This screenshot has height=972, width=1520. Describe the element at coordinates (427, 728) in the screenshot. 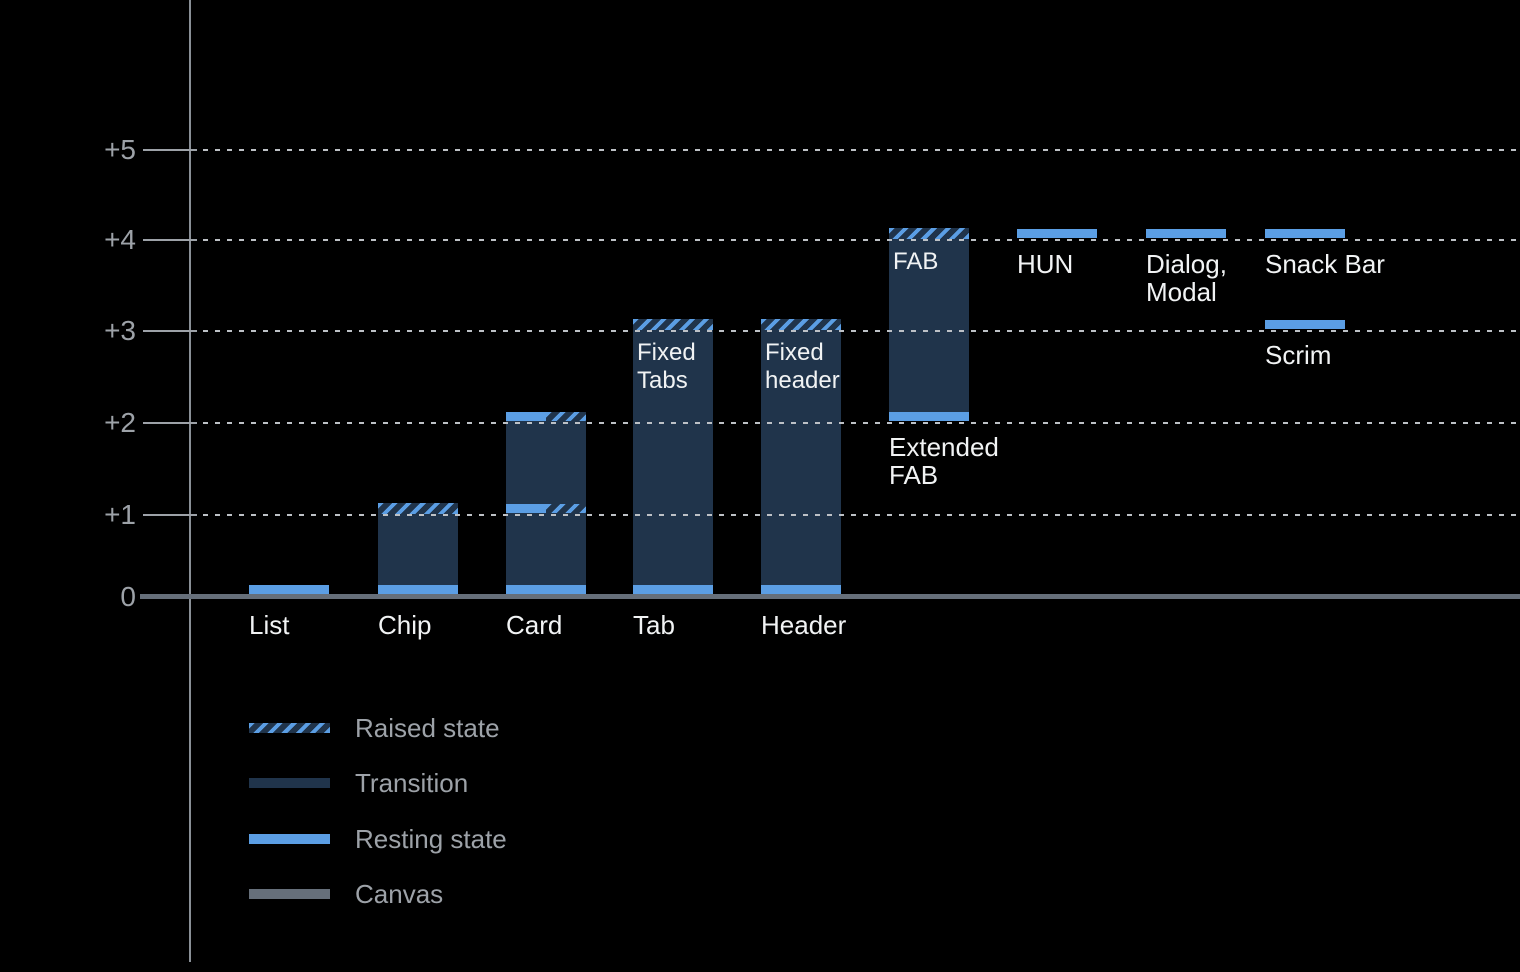

I see `legend-label-raised: Raised state` at that location.